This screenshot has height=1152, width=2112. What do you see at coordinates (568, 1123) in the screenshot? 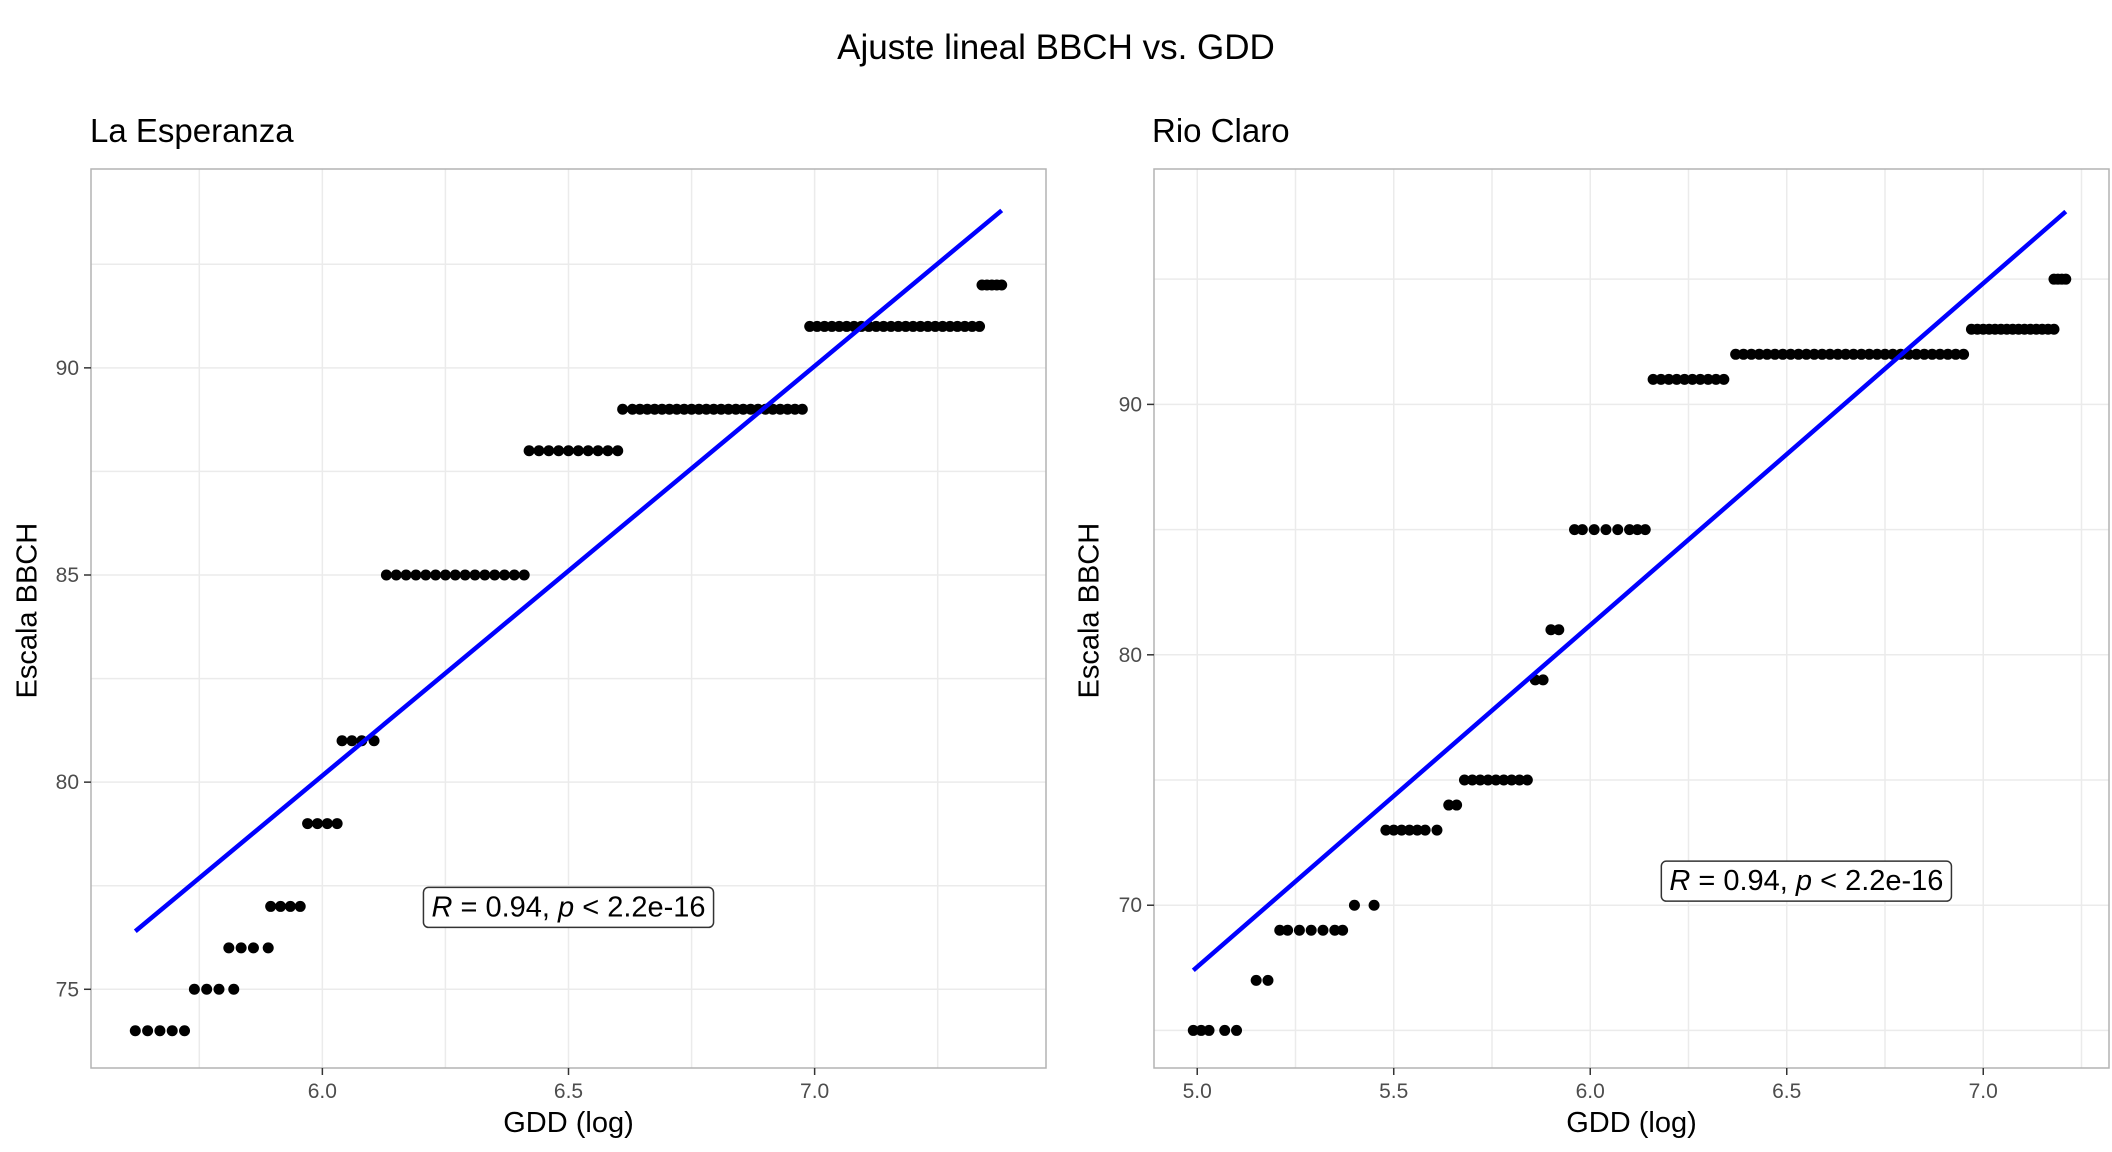
I see `x-axis-label-la-esperanza: GDD (log)` at bounding box center [568, 1123].